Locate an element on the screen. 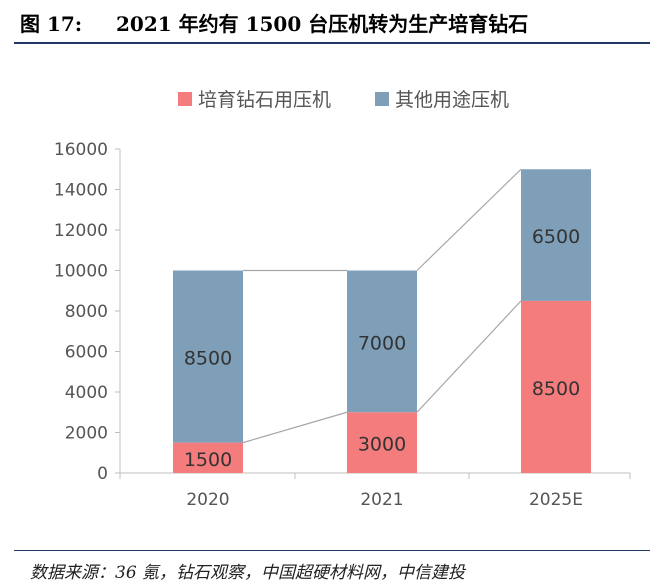 This screenshot has height=586, width=657. data-label: 6500 is located at coordinates (556, 237).